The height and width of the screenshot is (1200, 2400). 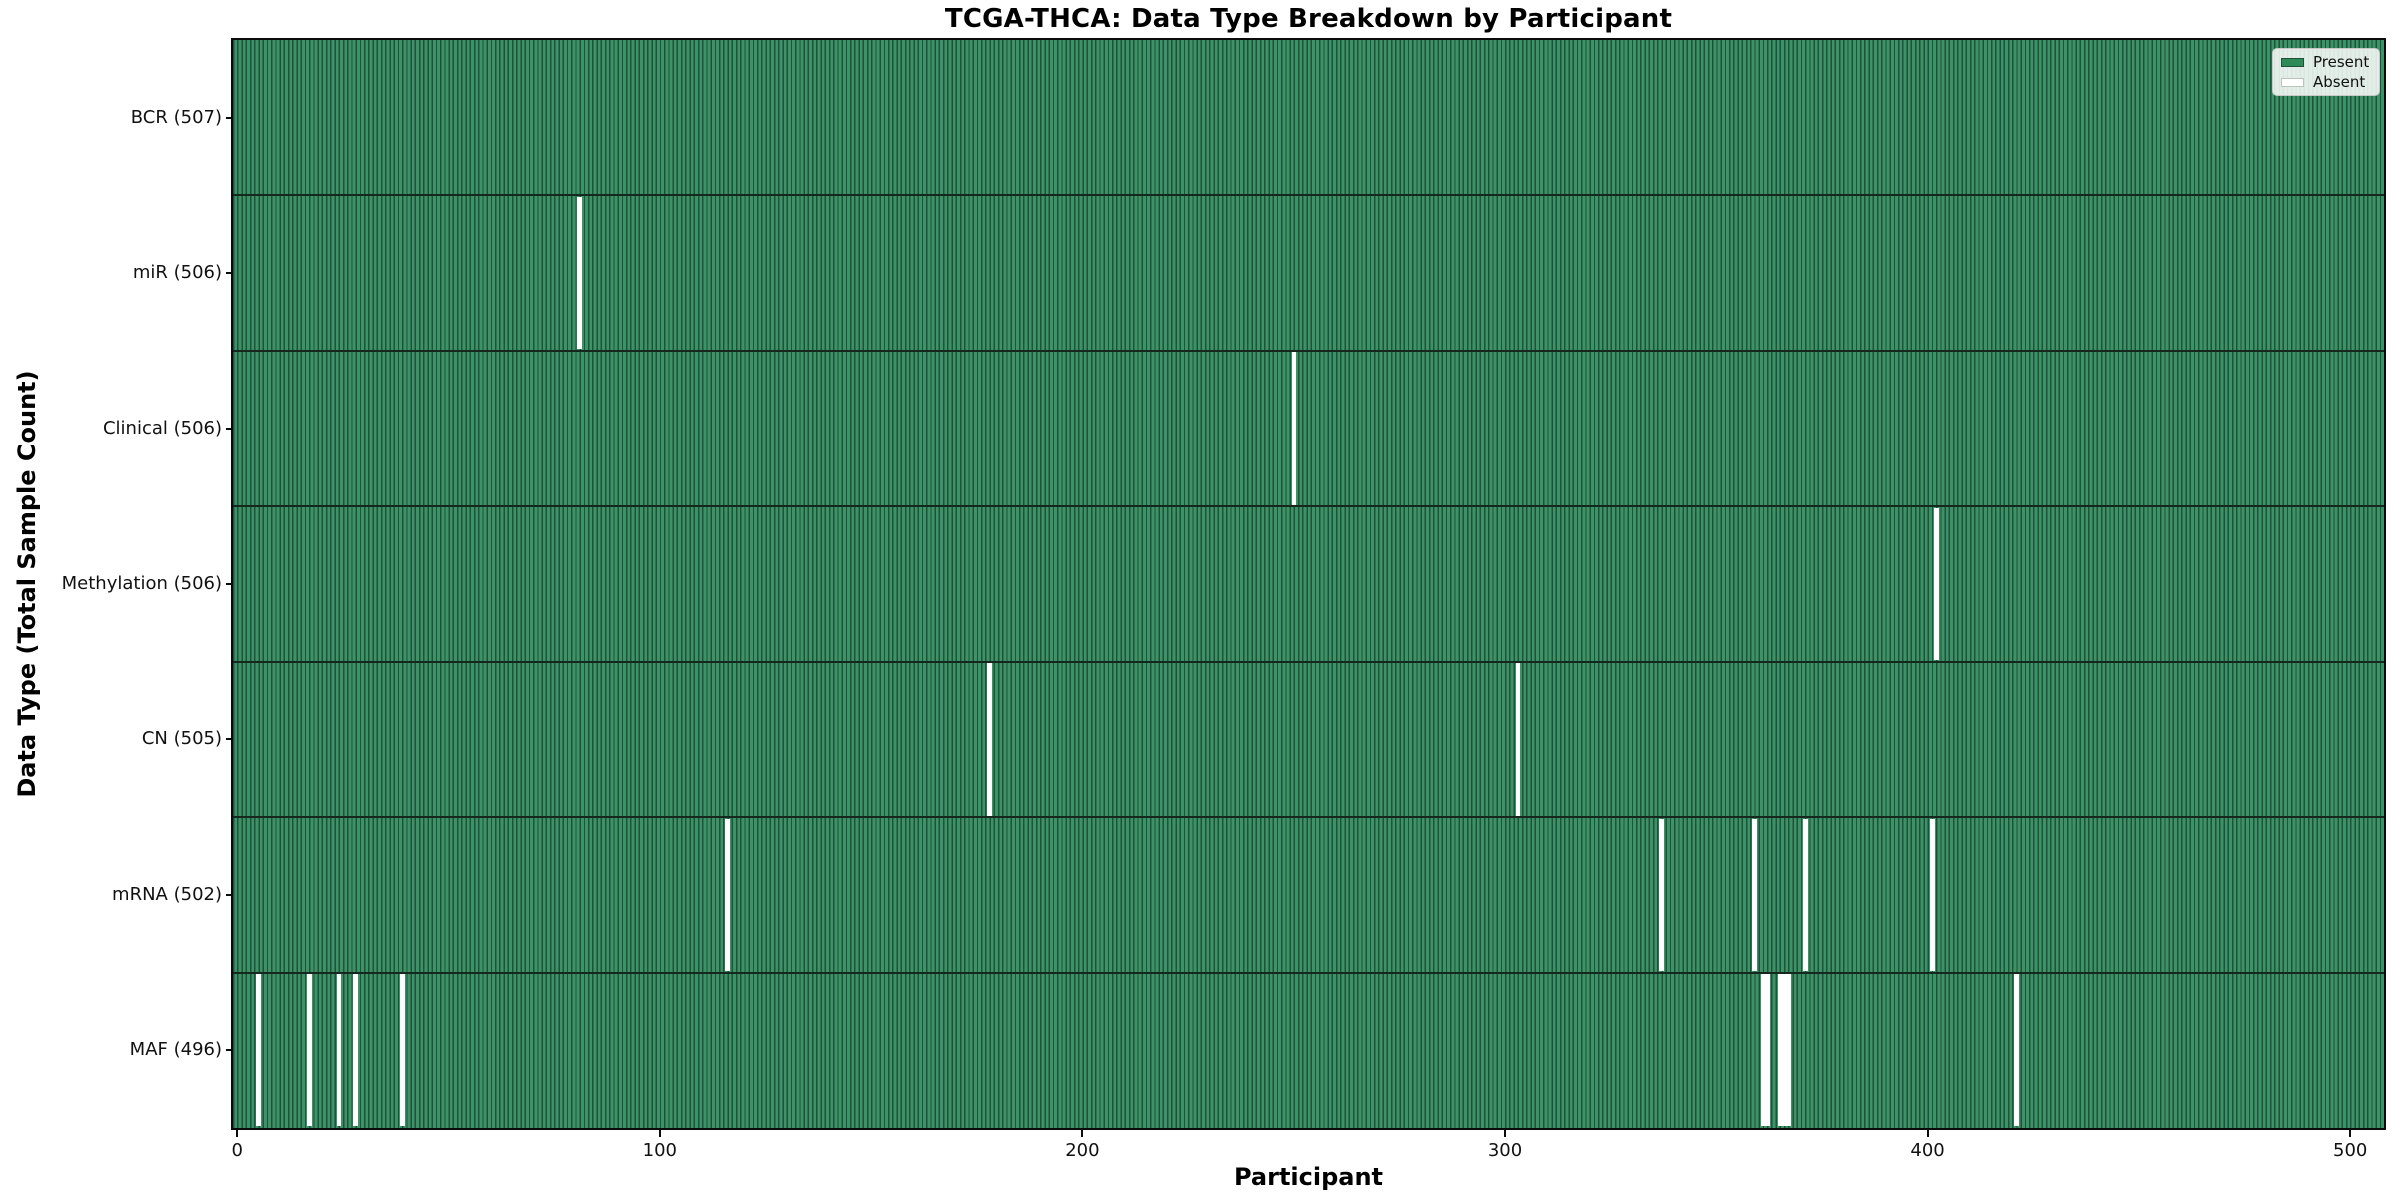 What do you see at coordinates (141, 583) in the screenshot?
I see `y-tick-label-Methylation: Methylation (506)` at bounding box center [141, 583].